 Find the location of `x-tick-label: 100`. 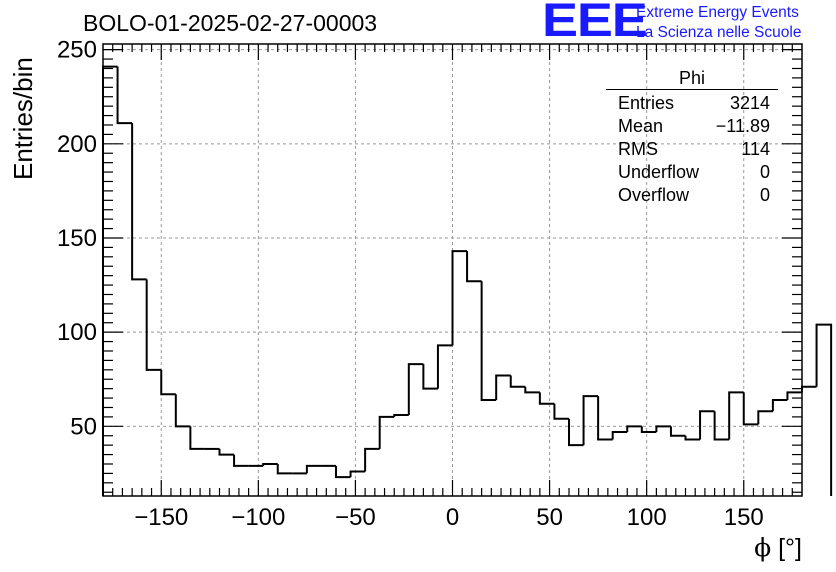

x-tick-label: 100 is located at coordinates (647, 517).